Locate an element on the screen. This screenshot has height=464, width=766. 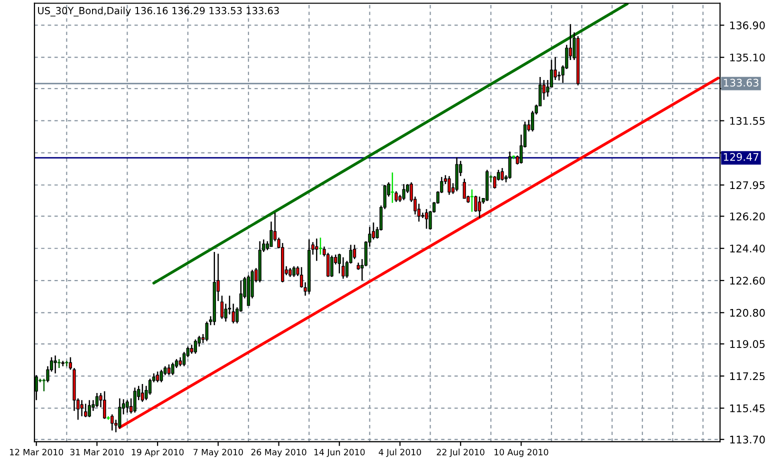
y-tick-label: 126.20 is located at coordinates (747, 216).